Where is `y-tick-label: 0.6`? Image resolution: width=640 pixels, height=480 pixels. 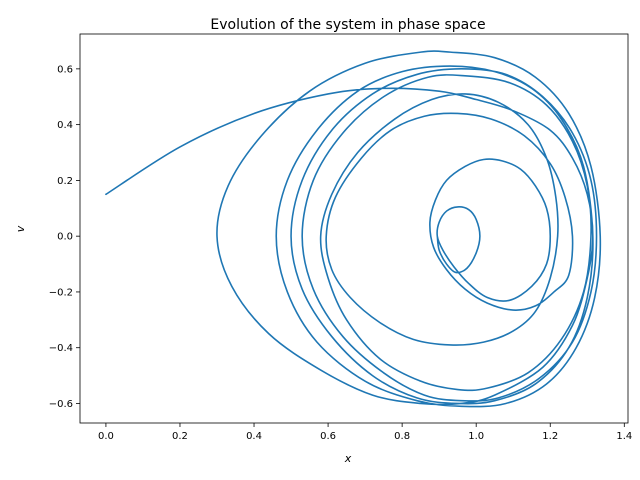
y-tick-label: 0.6 is located at coordinates (65, 69).